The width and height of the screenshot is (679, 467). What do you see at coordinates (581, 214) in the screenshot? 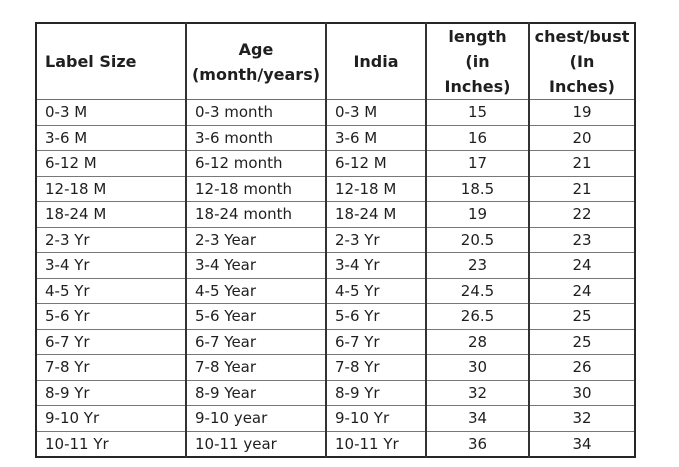
I see `cell-chest-bust: 22` at bounding box center [581, 214].